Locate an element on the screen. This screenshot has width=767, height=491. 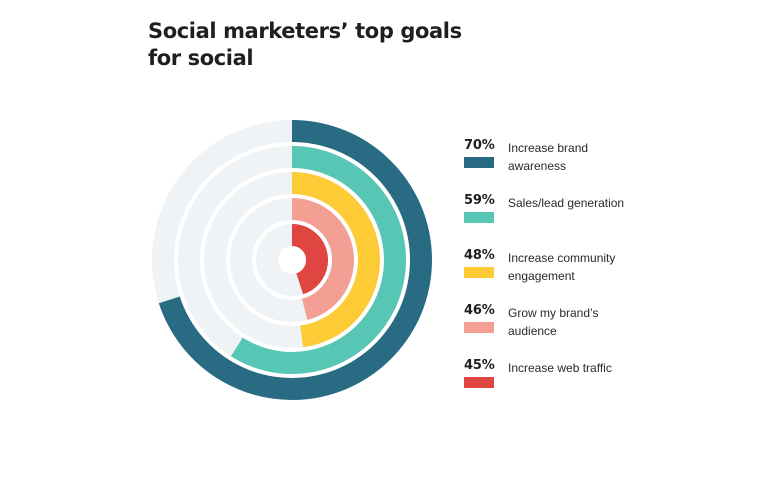
legend-item: 48% Increase community engagement is located at coordinates (614, 271).